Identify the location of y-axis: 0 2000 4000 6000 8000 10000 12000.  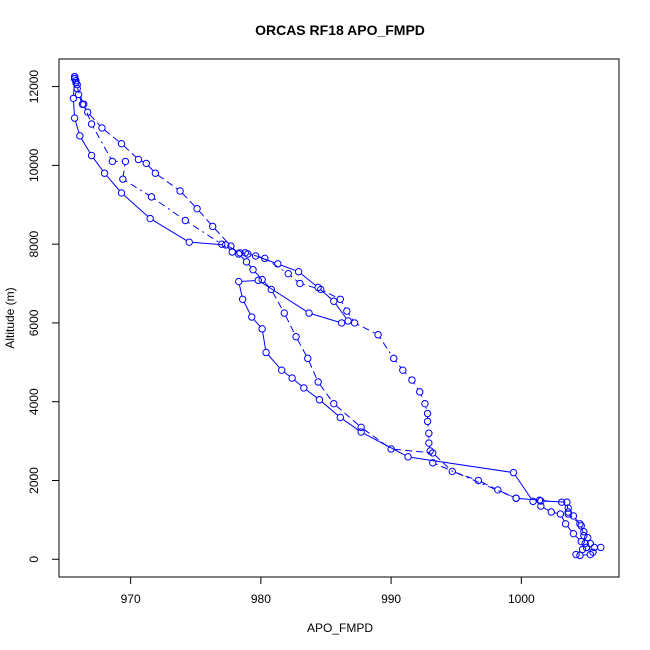
(43, 316).